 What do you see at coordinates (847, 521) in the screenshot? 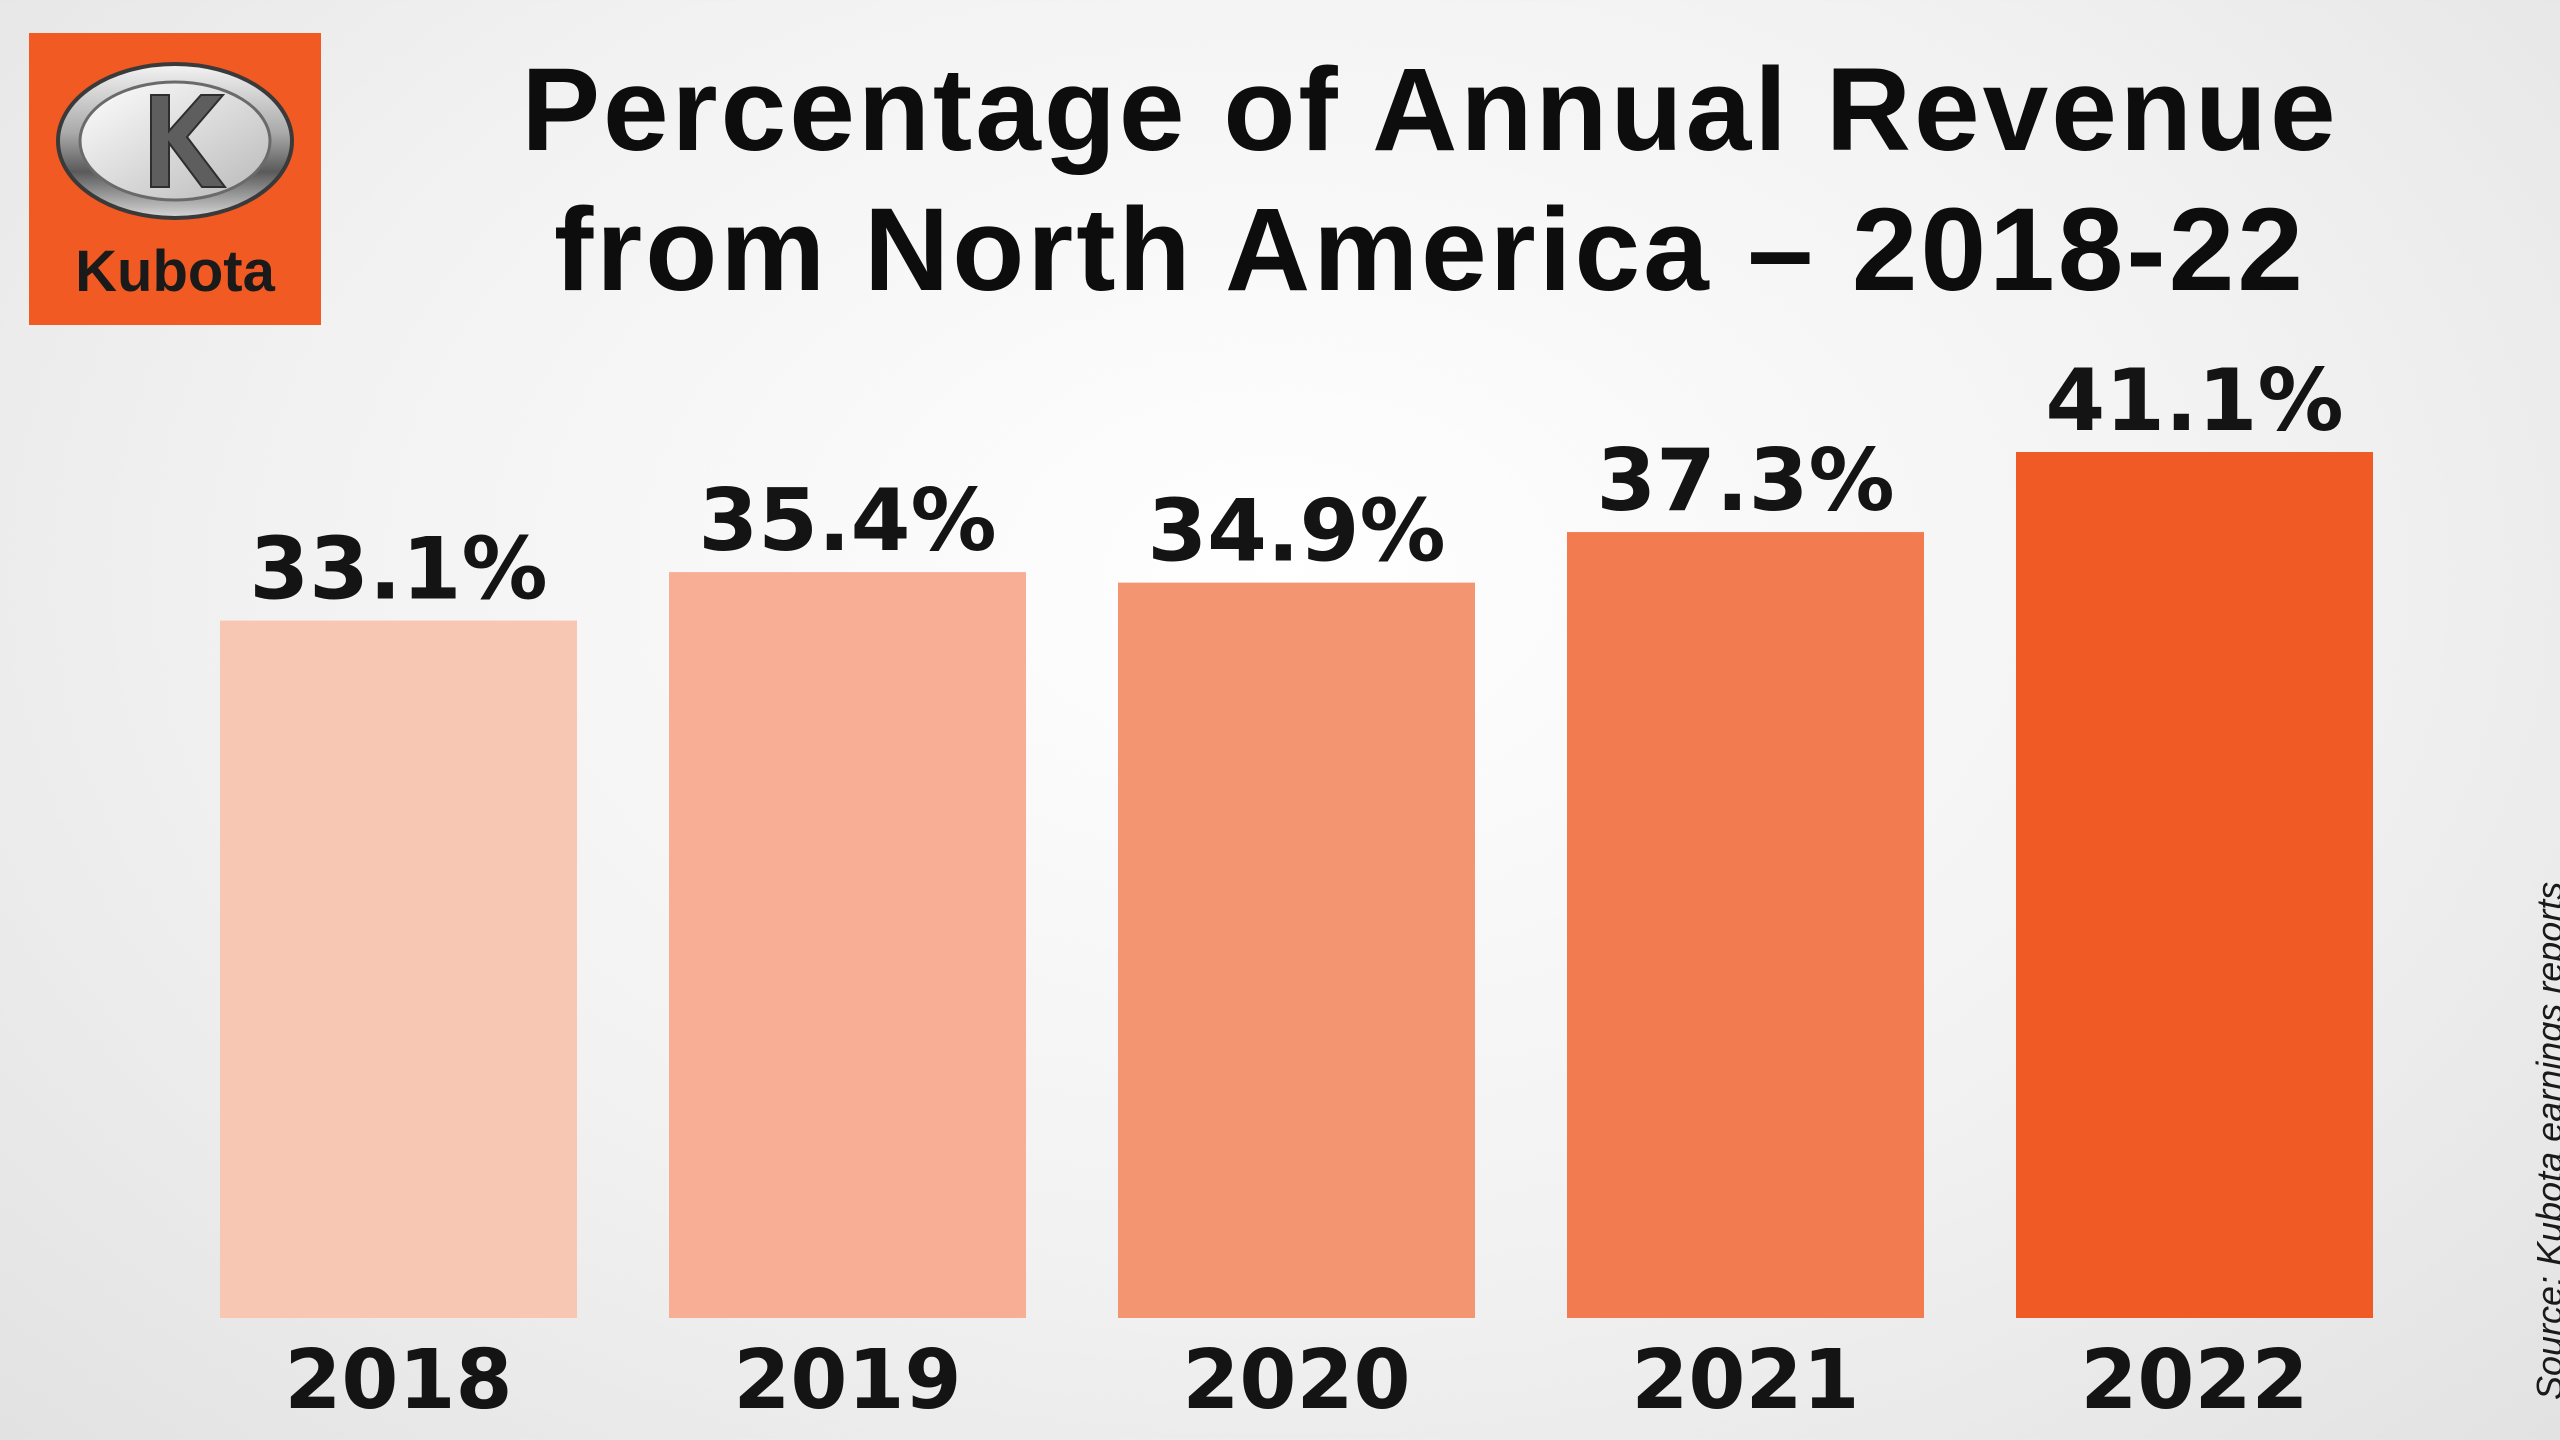
I see `value-label-2019: 35.4%` at bounding box center [847, 521].